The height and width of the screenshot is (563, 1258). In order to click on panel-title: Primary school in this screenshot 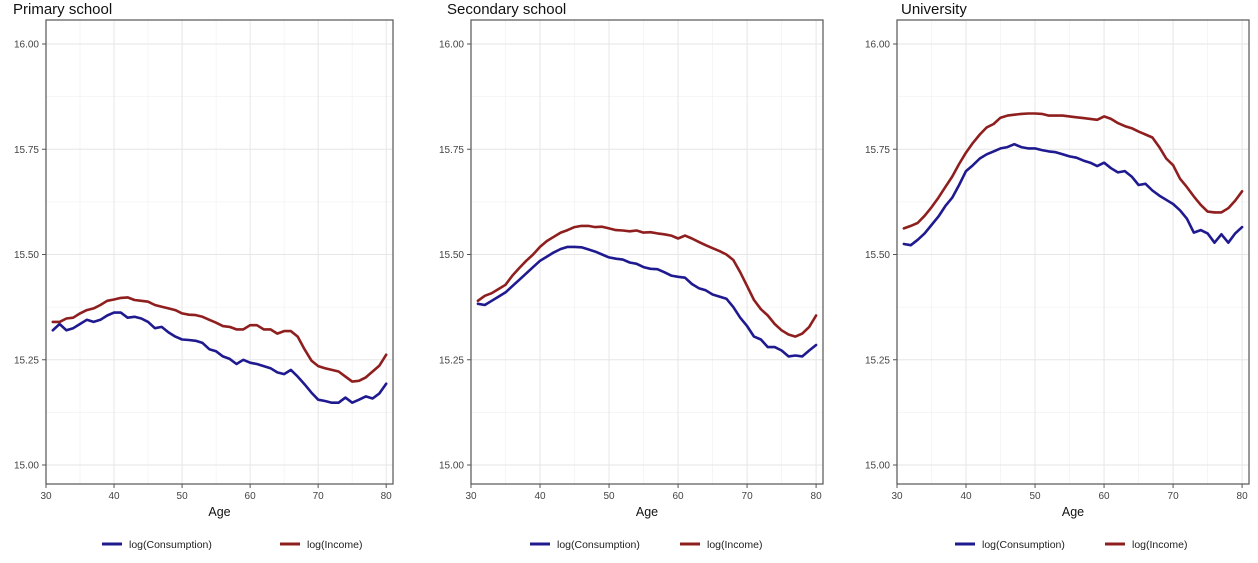, I will do `click(62, 9)`.